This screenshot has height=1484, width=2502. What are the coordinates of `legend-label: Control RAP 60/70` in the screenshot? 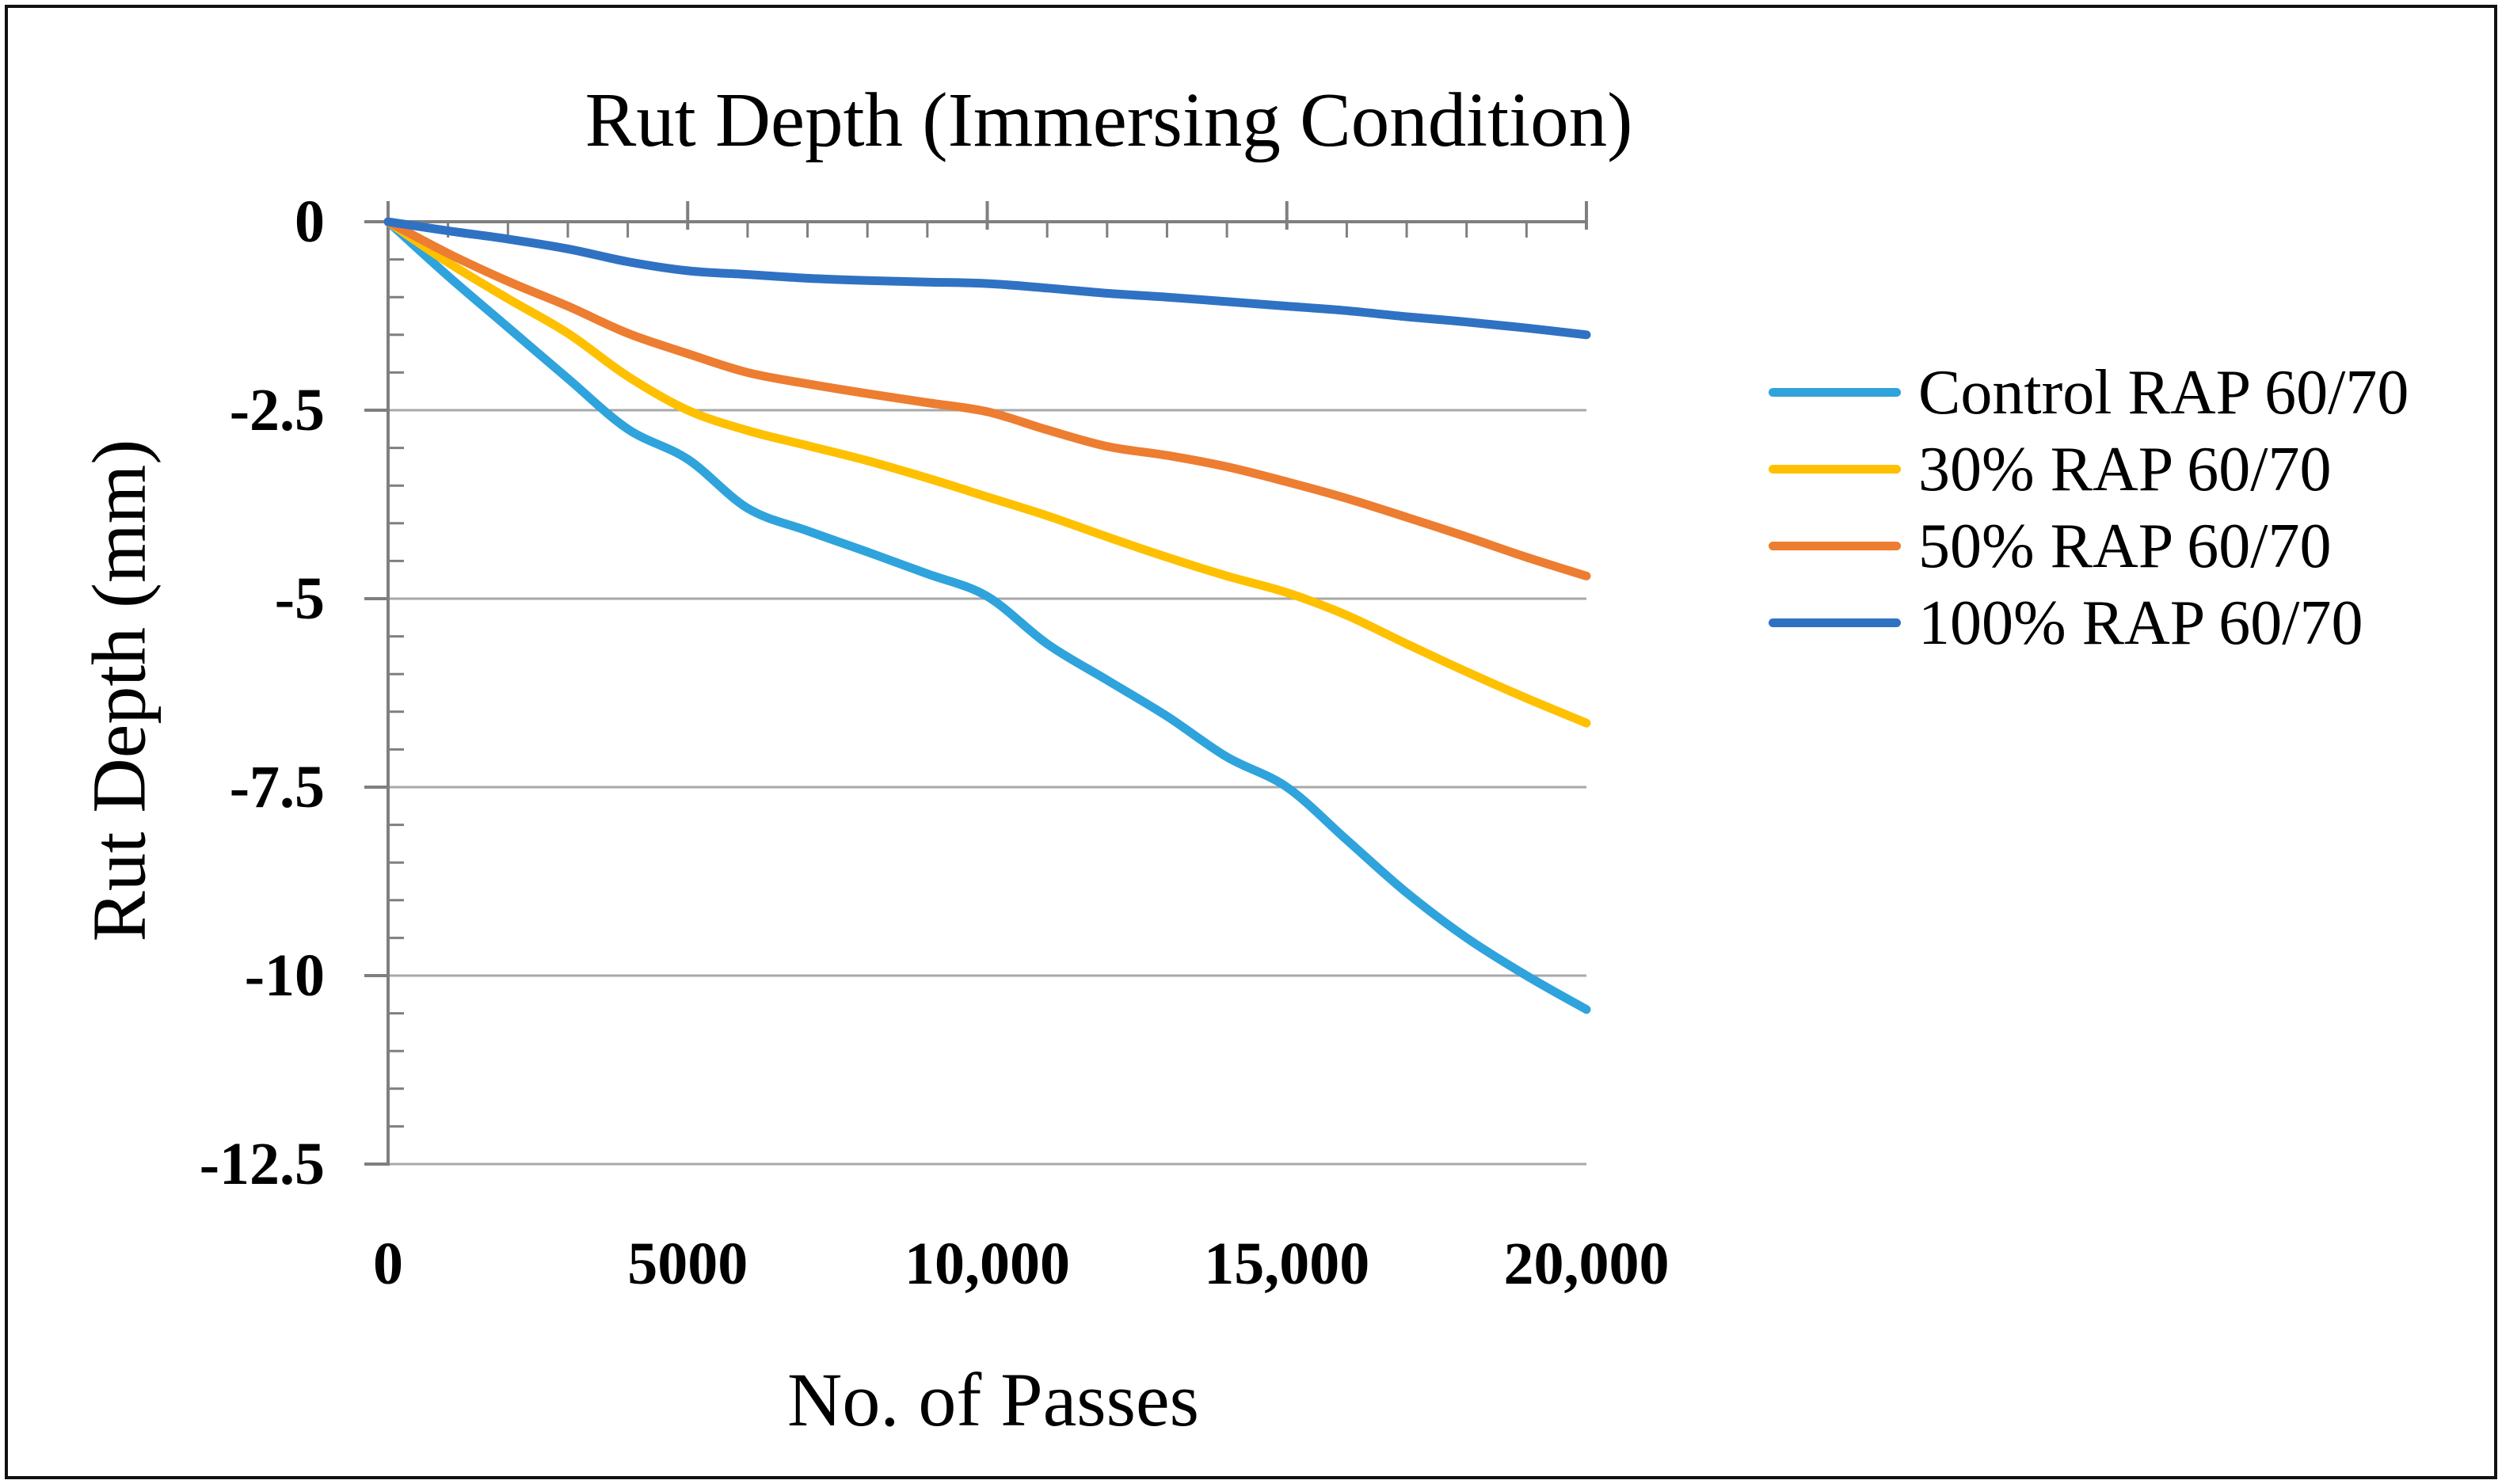 It's located at (2163, 392).